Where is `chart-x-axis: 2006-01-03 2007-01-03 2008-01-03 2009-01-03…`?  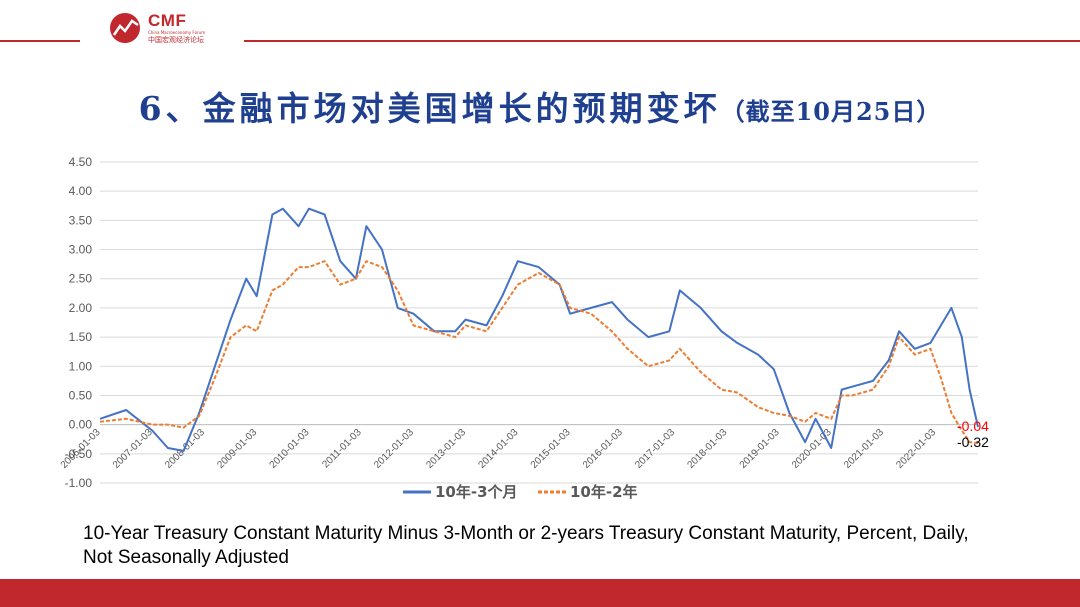
chart-x-axis: 2006-01-03 2007-01-03 2008-01-03 2009-01-03… is located at coordinates (518, 447).